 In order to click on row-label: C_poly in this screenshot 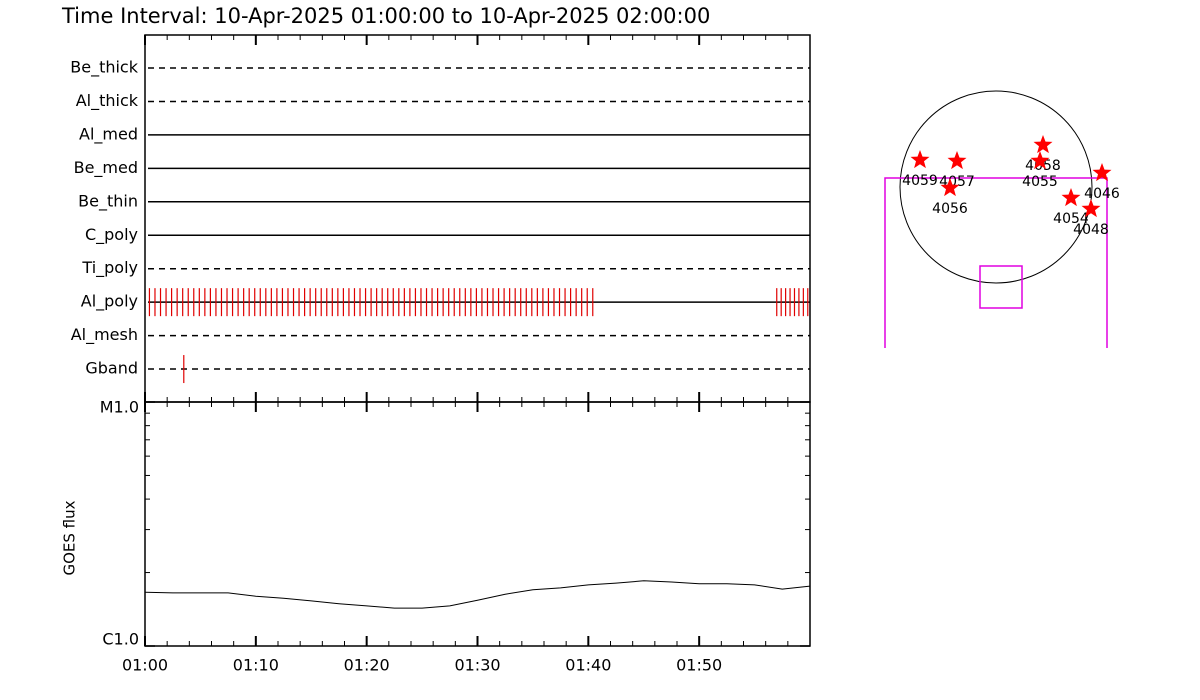, I will do `click(111, 235)`.